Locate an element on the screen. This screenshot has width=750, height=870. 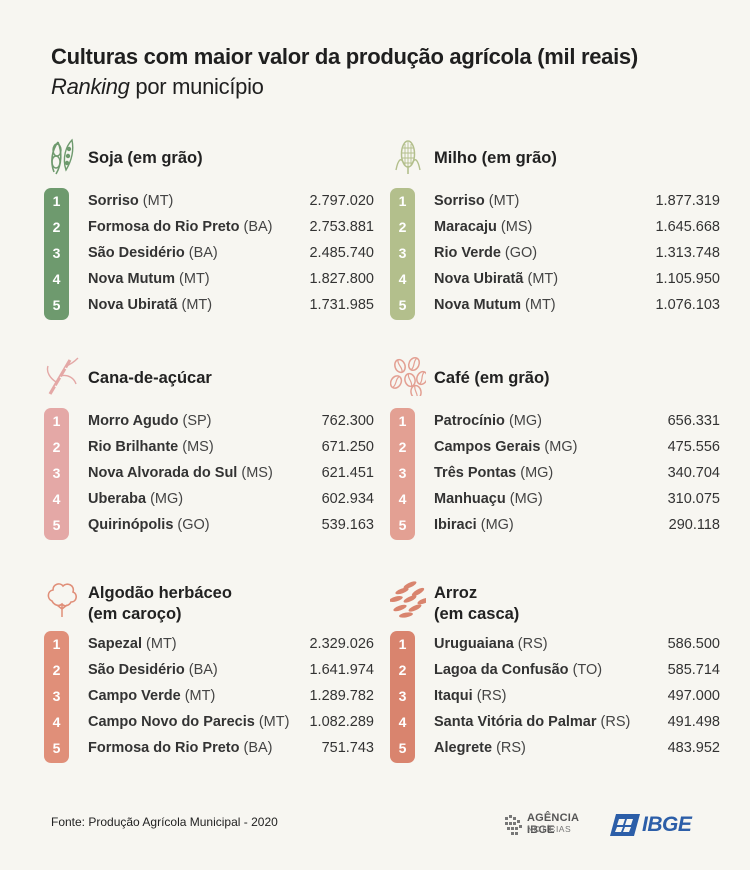
table-row: 3 São Desidério (BA) 2.485.740 is located at coordinates (209, 254).